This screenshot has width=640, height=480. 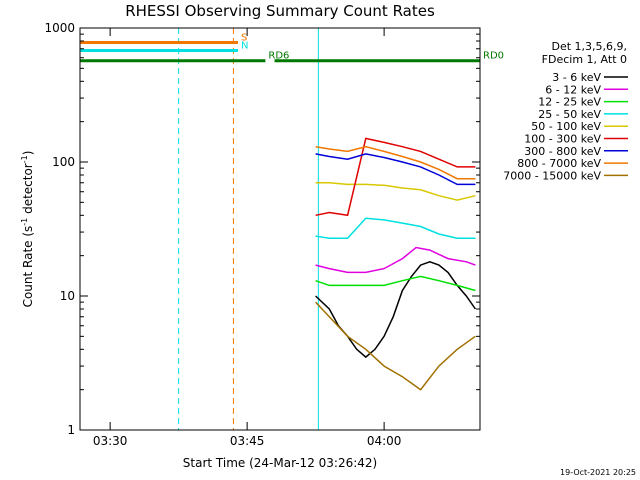 What do you see at coordinates (244, 37) in the screenshot?
I see `state-label-saa: S` at bounding box center [244, 37].